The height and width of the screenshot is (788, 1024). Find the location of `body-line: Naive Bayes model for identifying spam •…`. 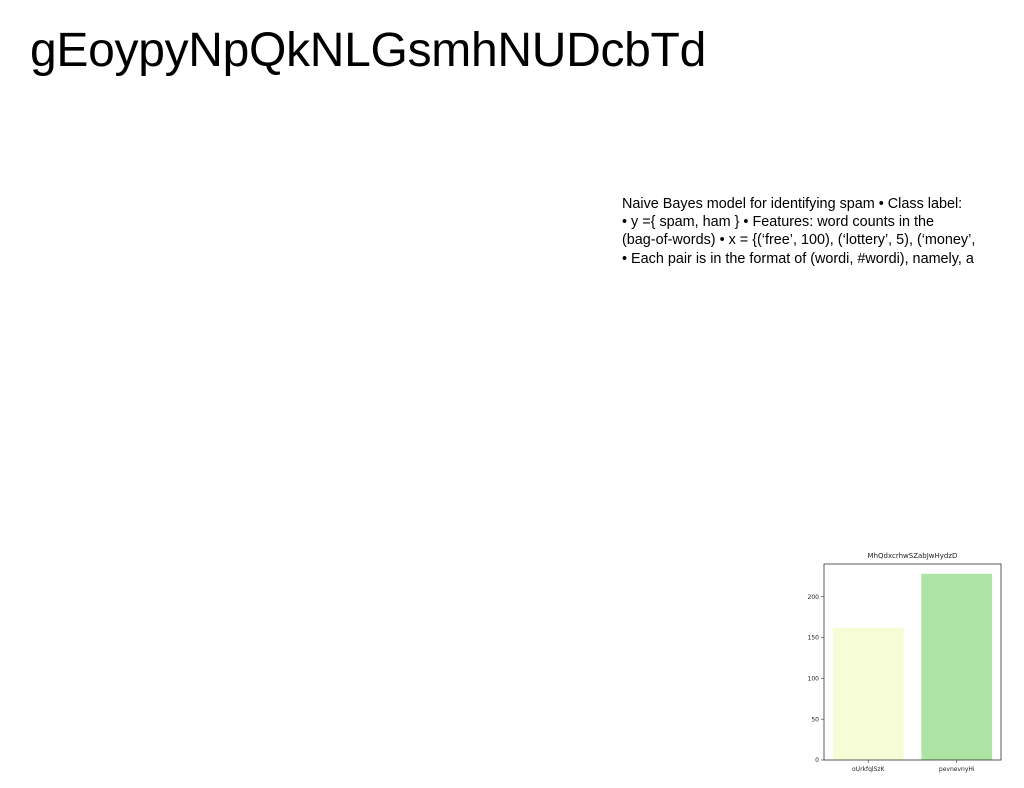

body-line: Naive Bayes model for identifying spam •… is located at coordinates (792, 204).